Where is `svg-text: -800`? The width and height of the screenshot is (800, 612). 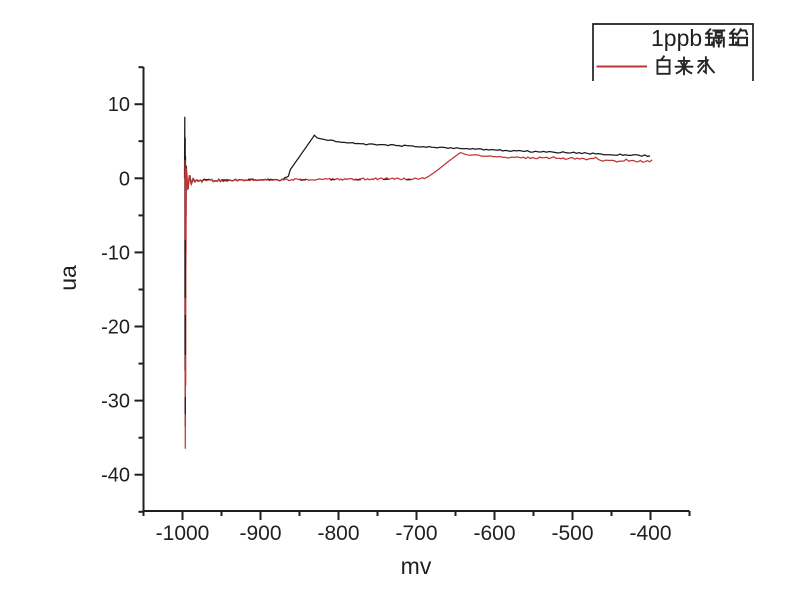 svg-text: -800 is located at coordinates (338, 533).